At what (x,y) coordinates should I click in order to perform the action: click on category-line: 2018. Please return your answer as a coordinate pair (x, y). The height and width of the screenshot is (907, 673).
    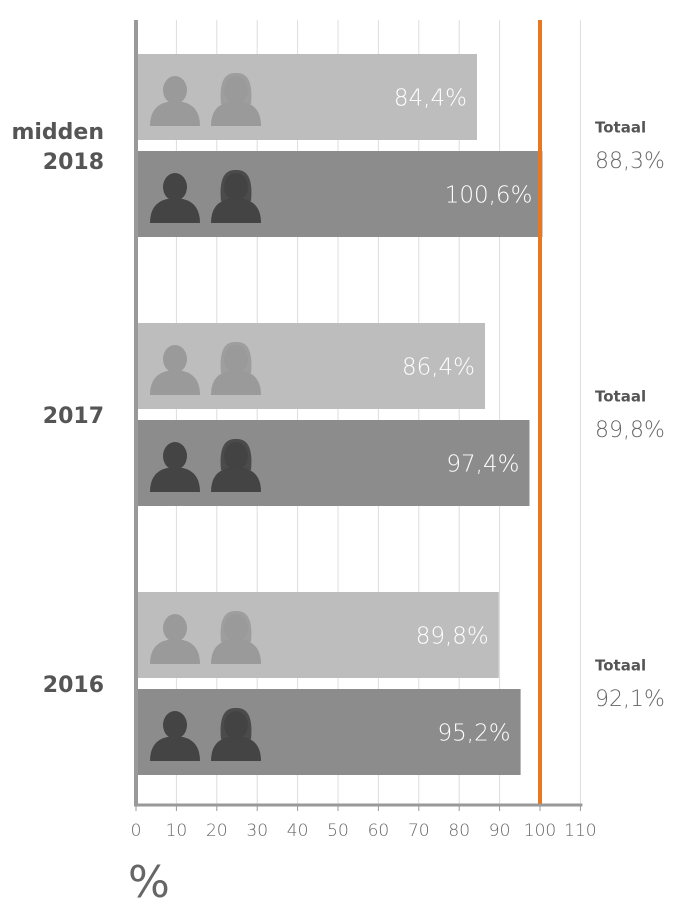
    Looking at the image, I should click on (73, 162).